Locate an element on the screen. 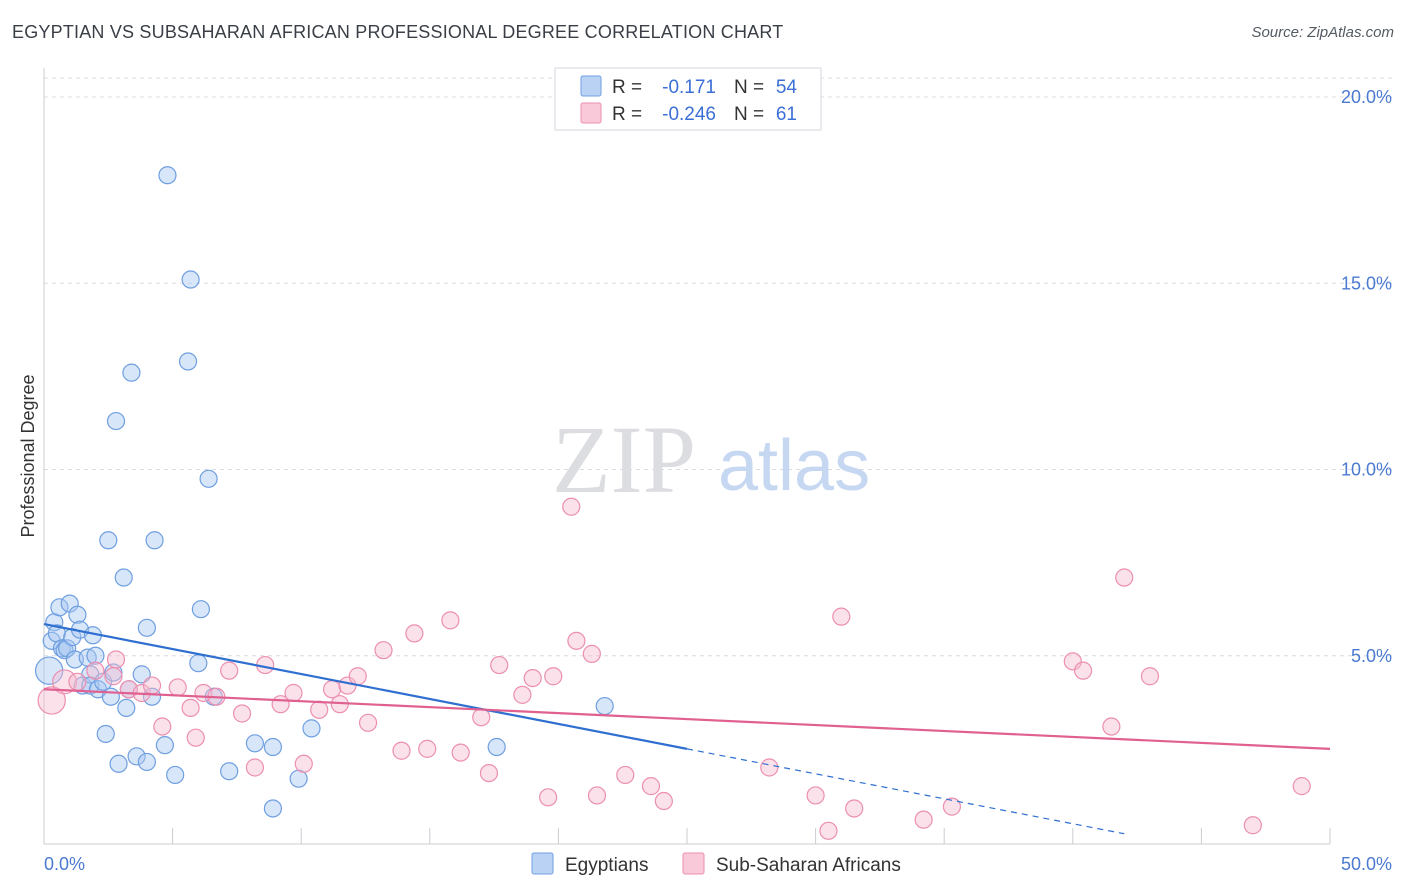  subsaharan-stats-swatch is located at coordinates (591, 113).